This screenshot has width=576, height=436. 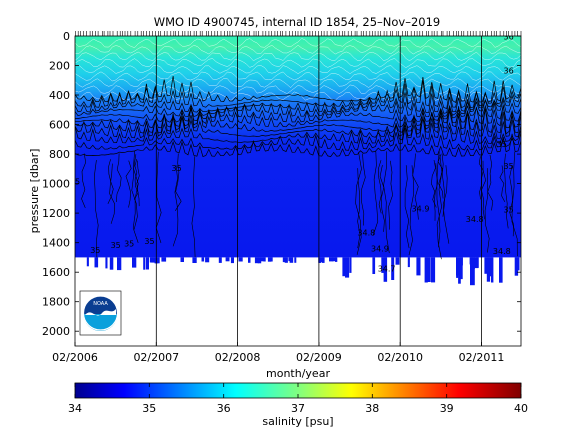 What do you see at coordinates (56, 302) in the screenshot?
I see `y-tick-label: 1800` at bounding box center [56, 302].